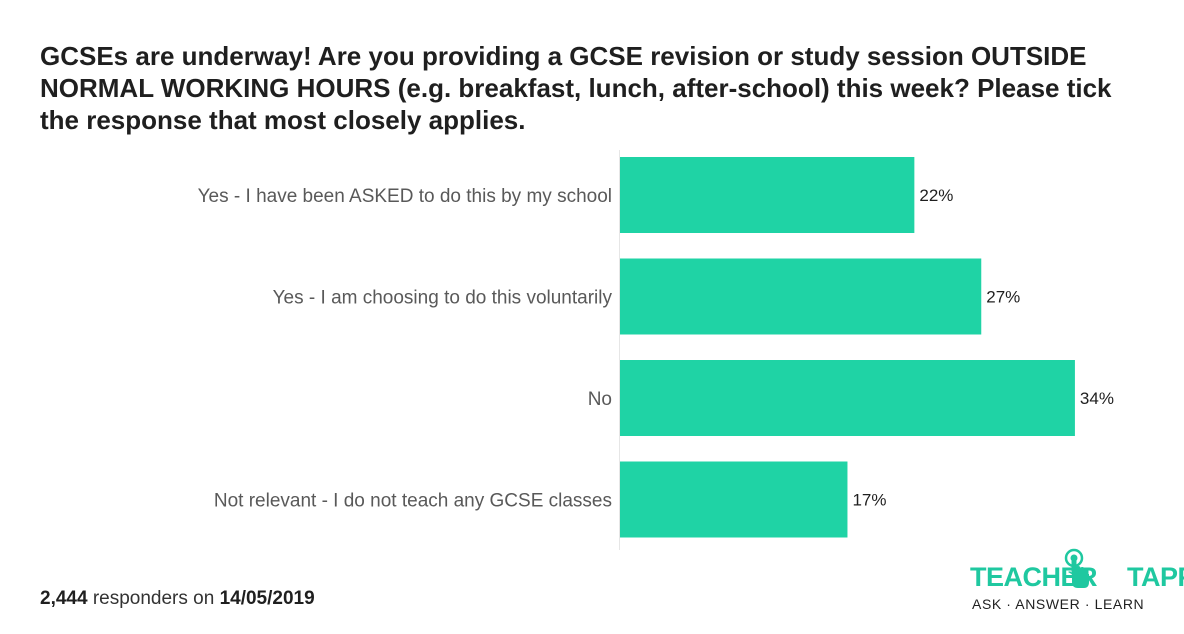  Describe the element at coordinates (153, 598) in the screenshot. I see `responders-text: responders on` at that location.